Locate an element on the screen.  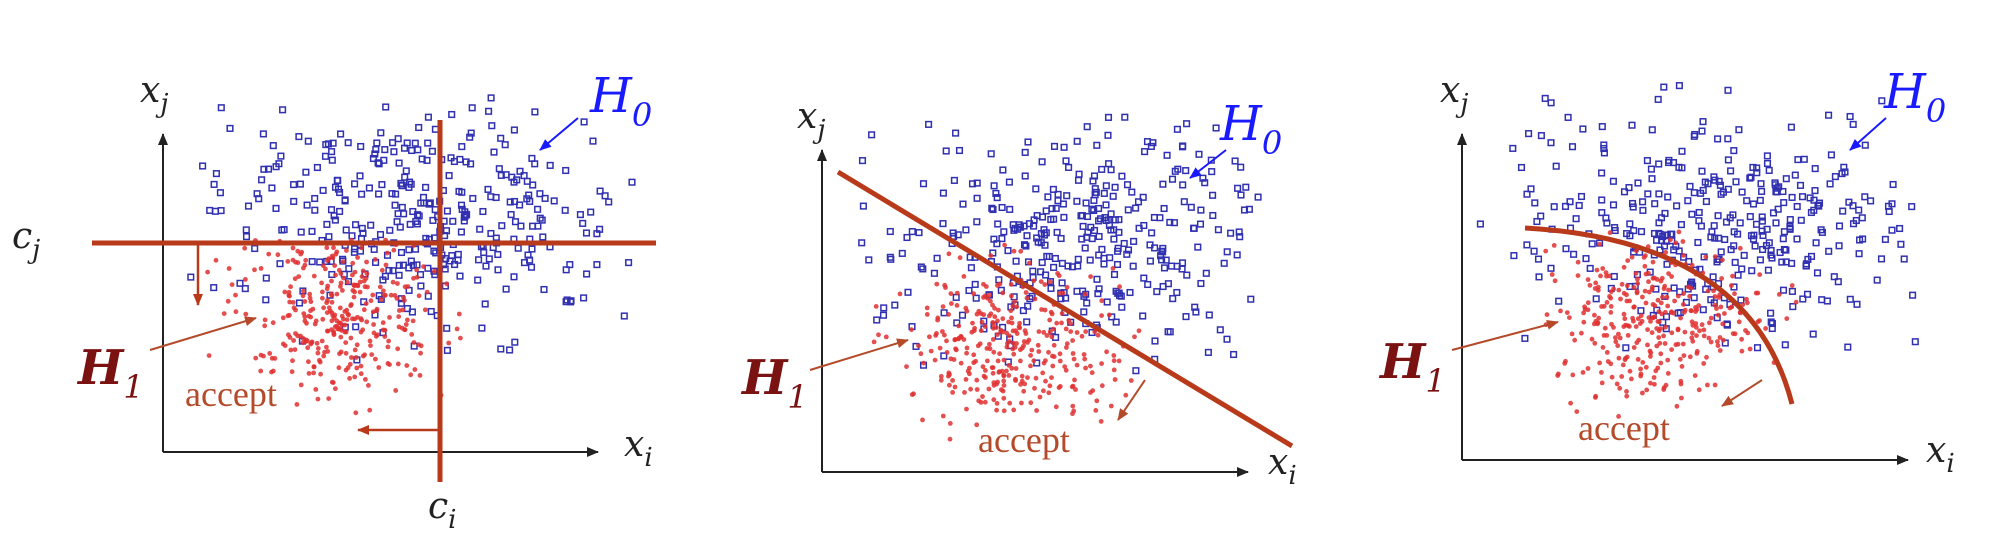
h0-pointer-arrow is located at coordinates (1208, 164).